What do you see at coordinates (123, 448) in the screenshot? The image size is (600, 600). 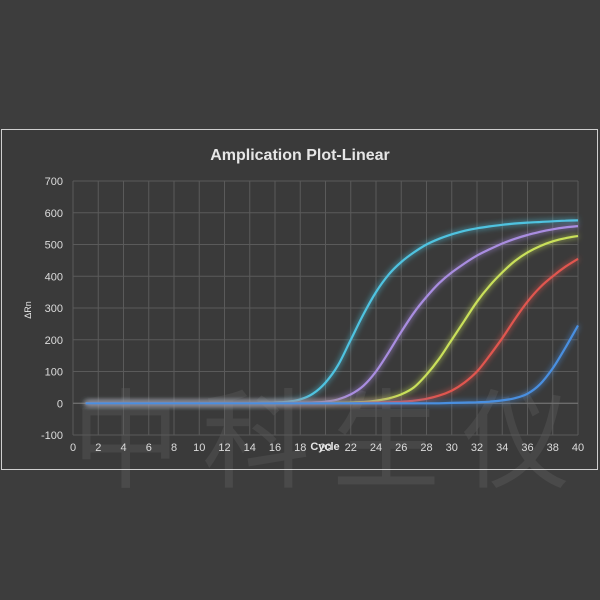 I see `x-tick-label: 4` at bounding box center [123, 448].